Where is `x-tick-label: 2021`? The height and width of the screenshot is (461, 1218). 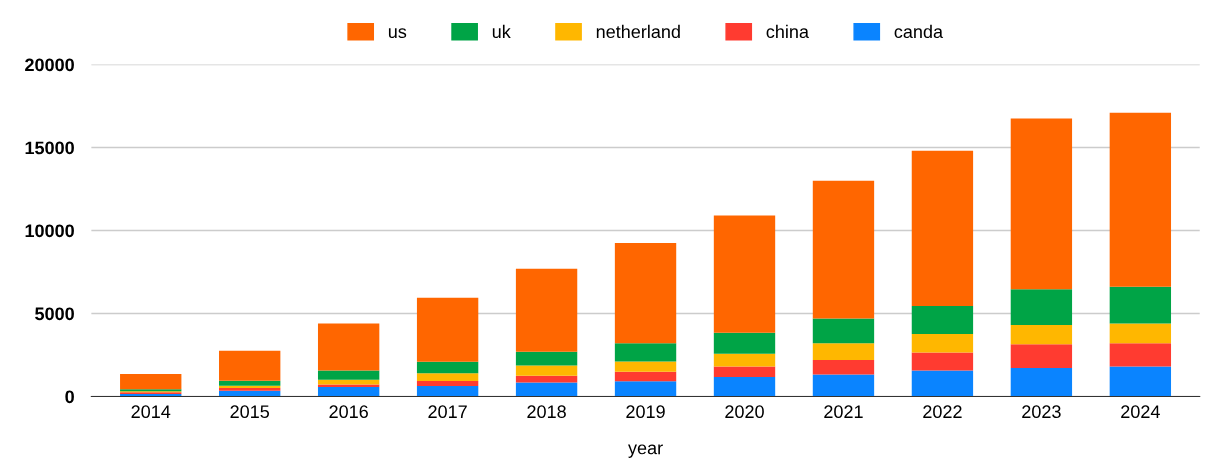 x-tick-label: 2021 is located at coordinates (843, 412).